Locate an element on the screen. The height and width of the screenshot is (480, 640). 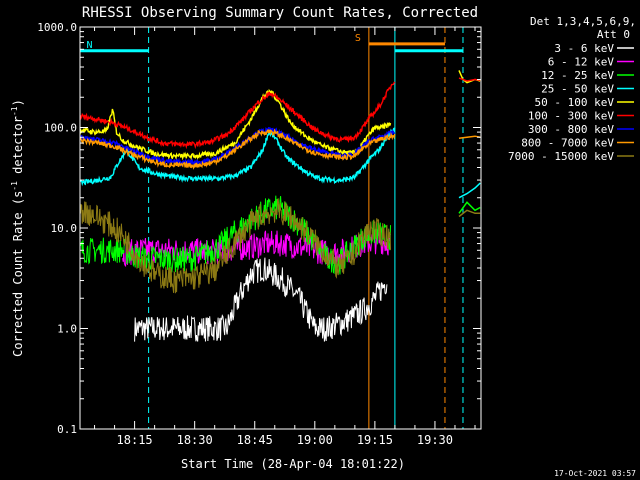
series-25-50kev is located at coordinates (238, 157).